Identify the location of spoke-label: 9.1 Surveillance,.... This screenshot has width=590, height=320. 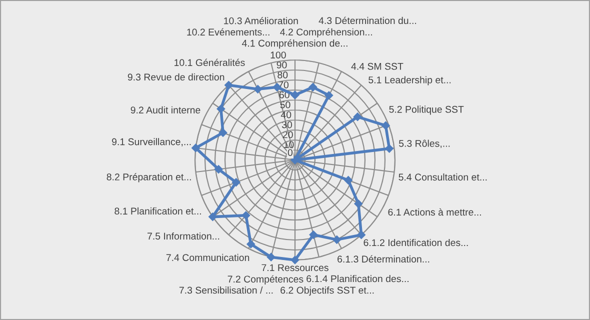
(151, 142).